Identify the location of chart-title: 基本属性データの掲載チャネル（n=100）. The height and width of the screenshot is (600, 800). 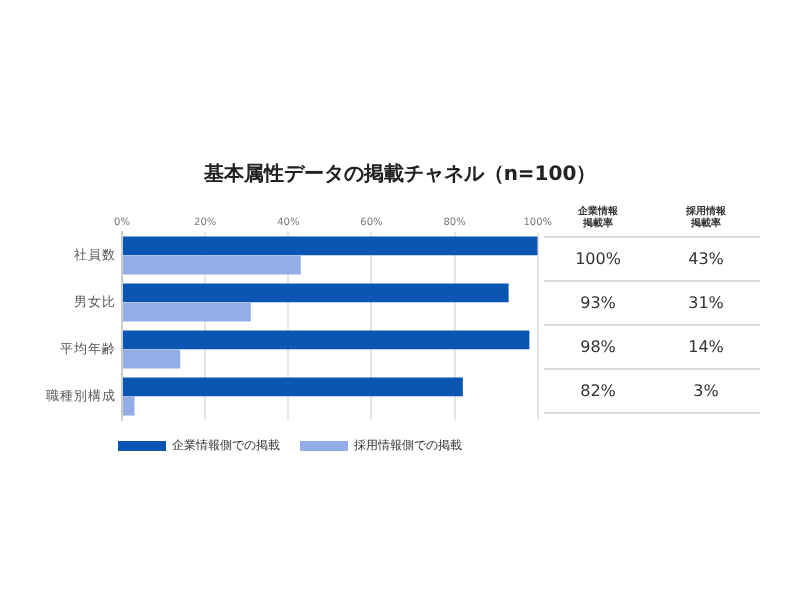
(400, 174).